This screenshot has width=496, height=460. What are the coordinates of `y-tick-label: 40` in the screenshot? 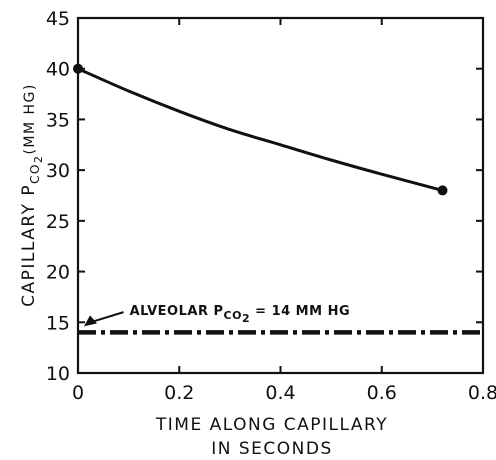 It's located at (58, 70).